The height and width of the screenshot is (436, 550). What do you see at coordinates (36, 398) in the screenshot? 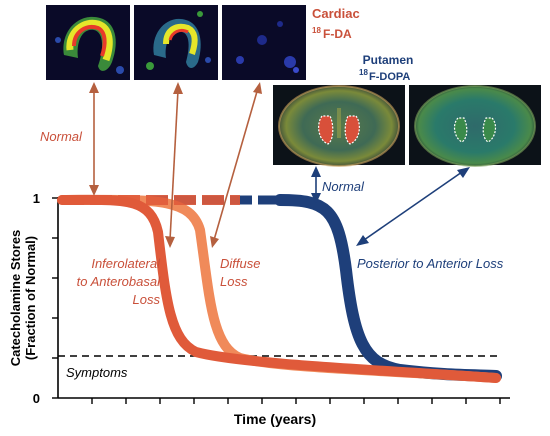
I see `y-tick-label-0: 0` at bounding box center [36, 398].